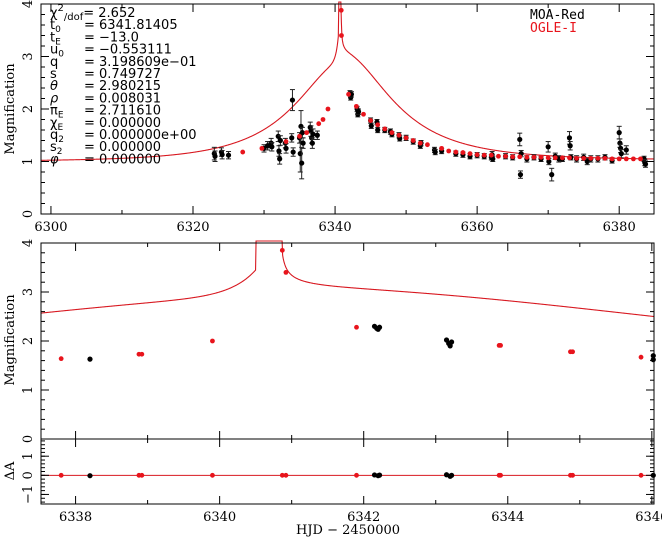  What do you see at coordinates (109, 13) in the screenshot?
I see `param-value: = 2.652` at bounding box center [109, 13].